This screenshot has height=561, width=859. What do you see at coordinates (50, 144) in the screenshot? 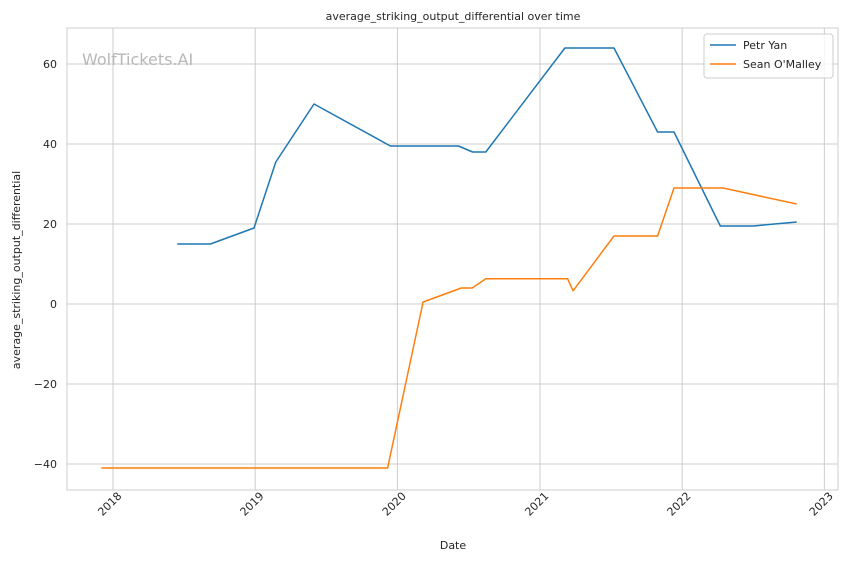
I see `y-tick-label: 40` at bounding box center [50, 144].